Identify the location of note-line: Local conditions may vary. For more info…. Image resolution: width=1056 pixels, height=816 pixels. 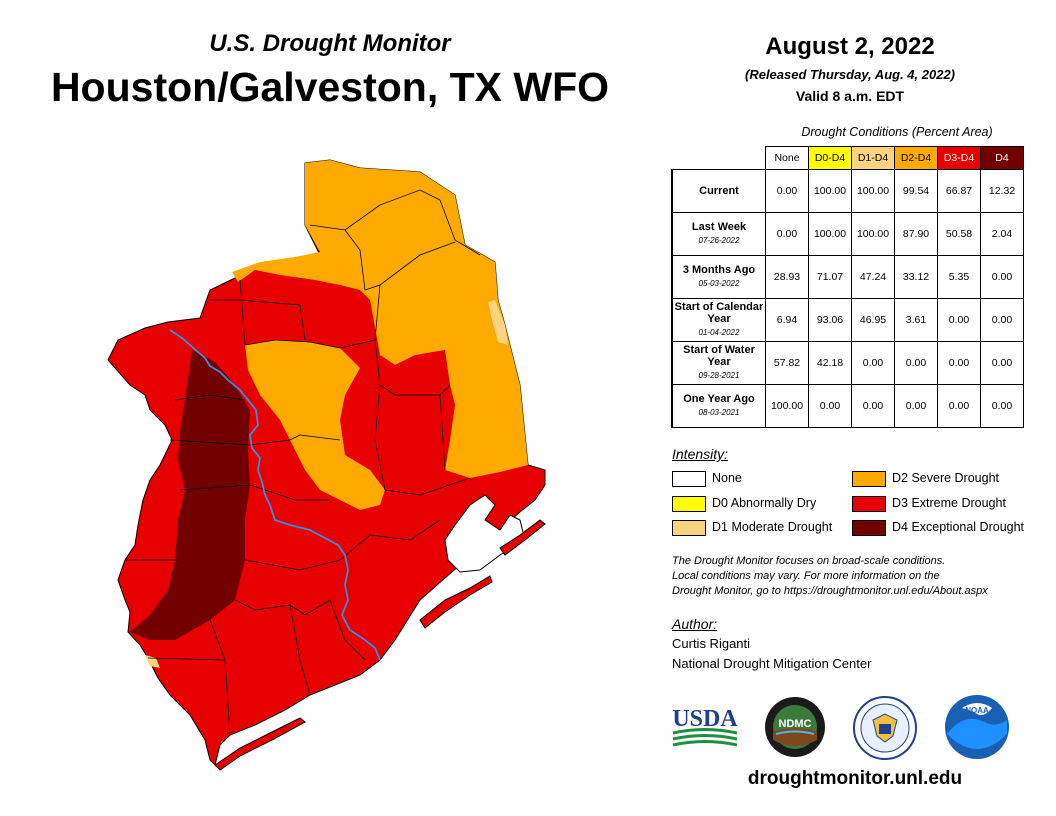
(806, 576).